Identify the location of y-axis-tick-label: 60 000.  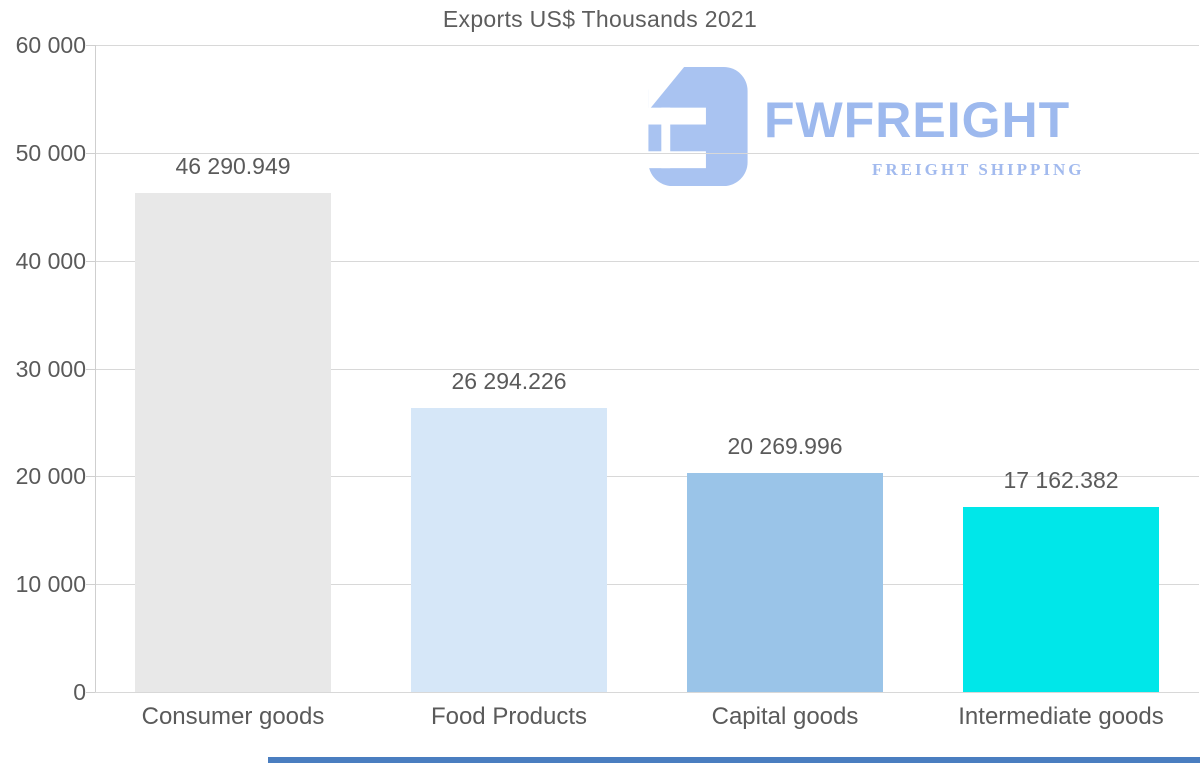
(50, 45).